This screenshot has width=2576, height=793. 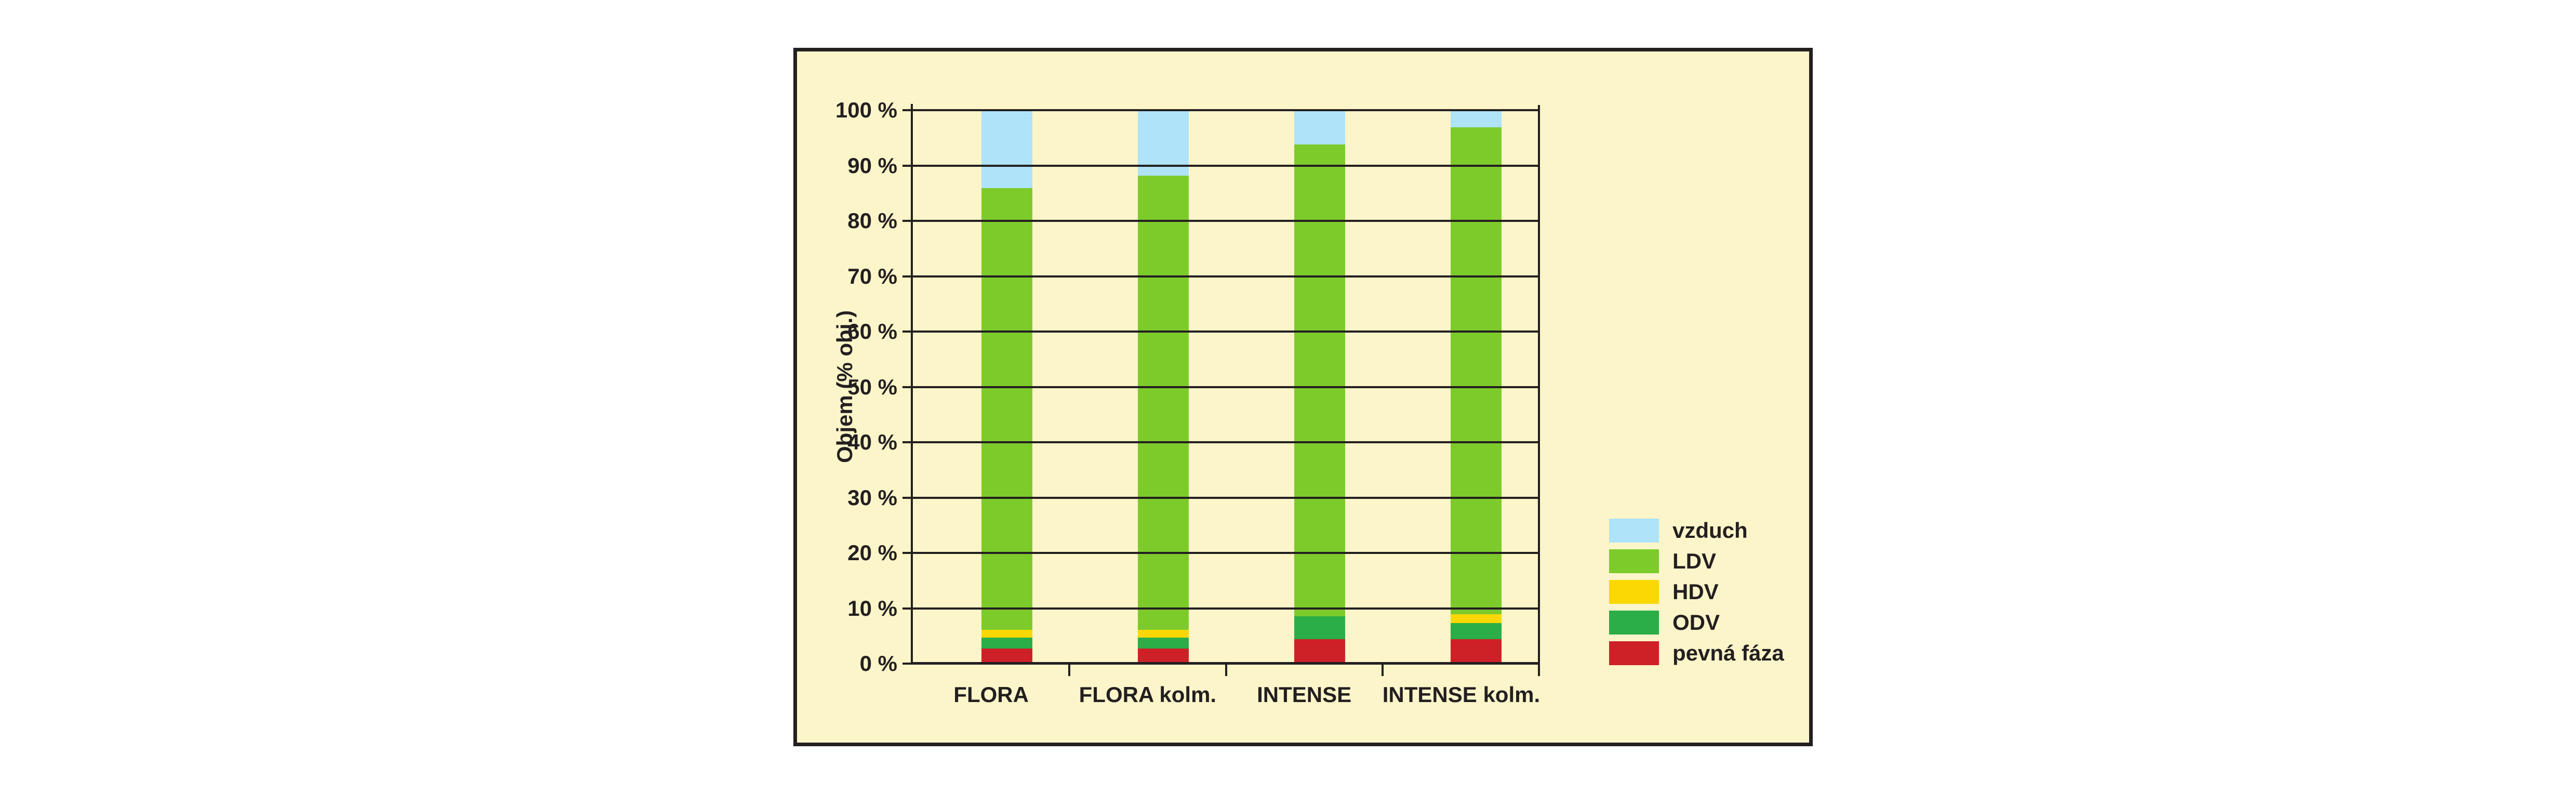 What do you see at coordinates (872, 387) in the screenshot?
I see `y-tick-label-50: 50 %` at bounding box center [872, 387].